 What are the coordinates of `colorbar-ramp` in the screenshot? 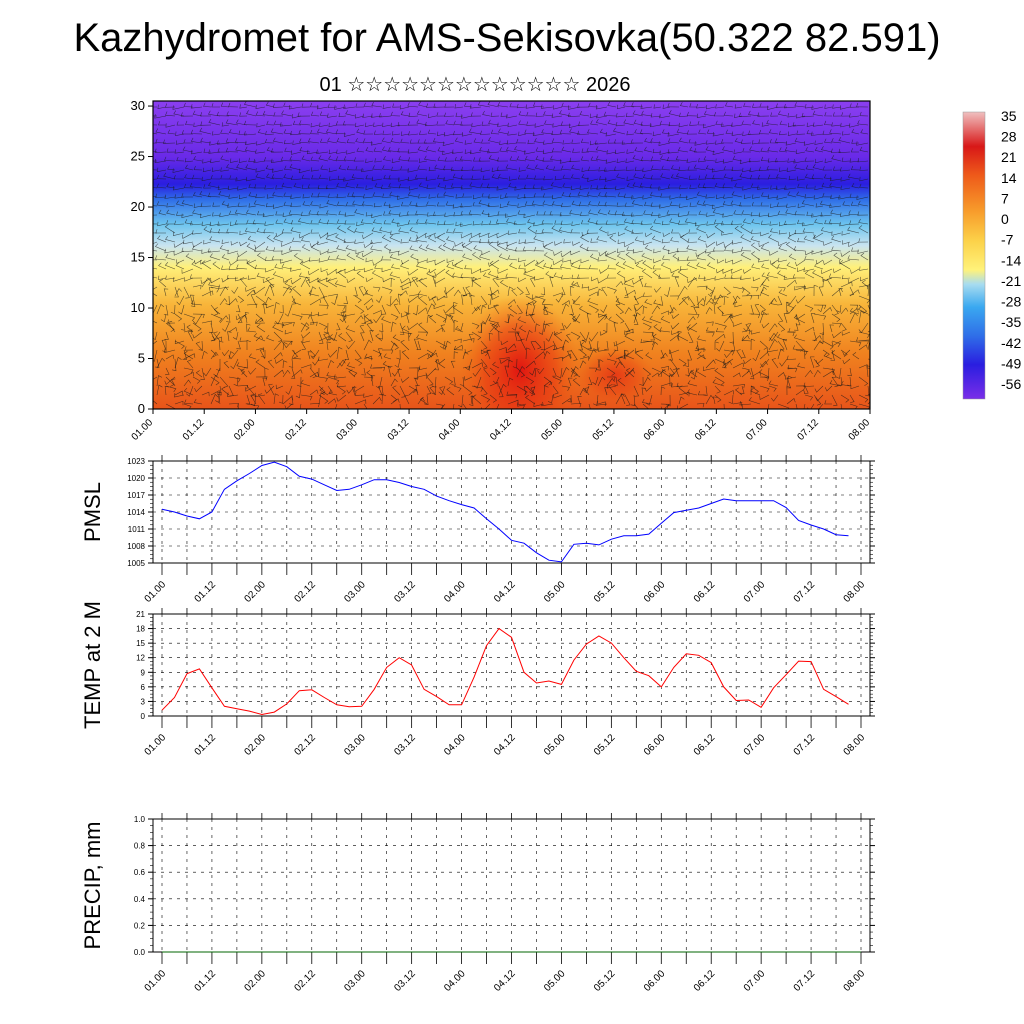 It's located at (974, 255).